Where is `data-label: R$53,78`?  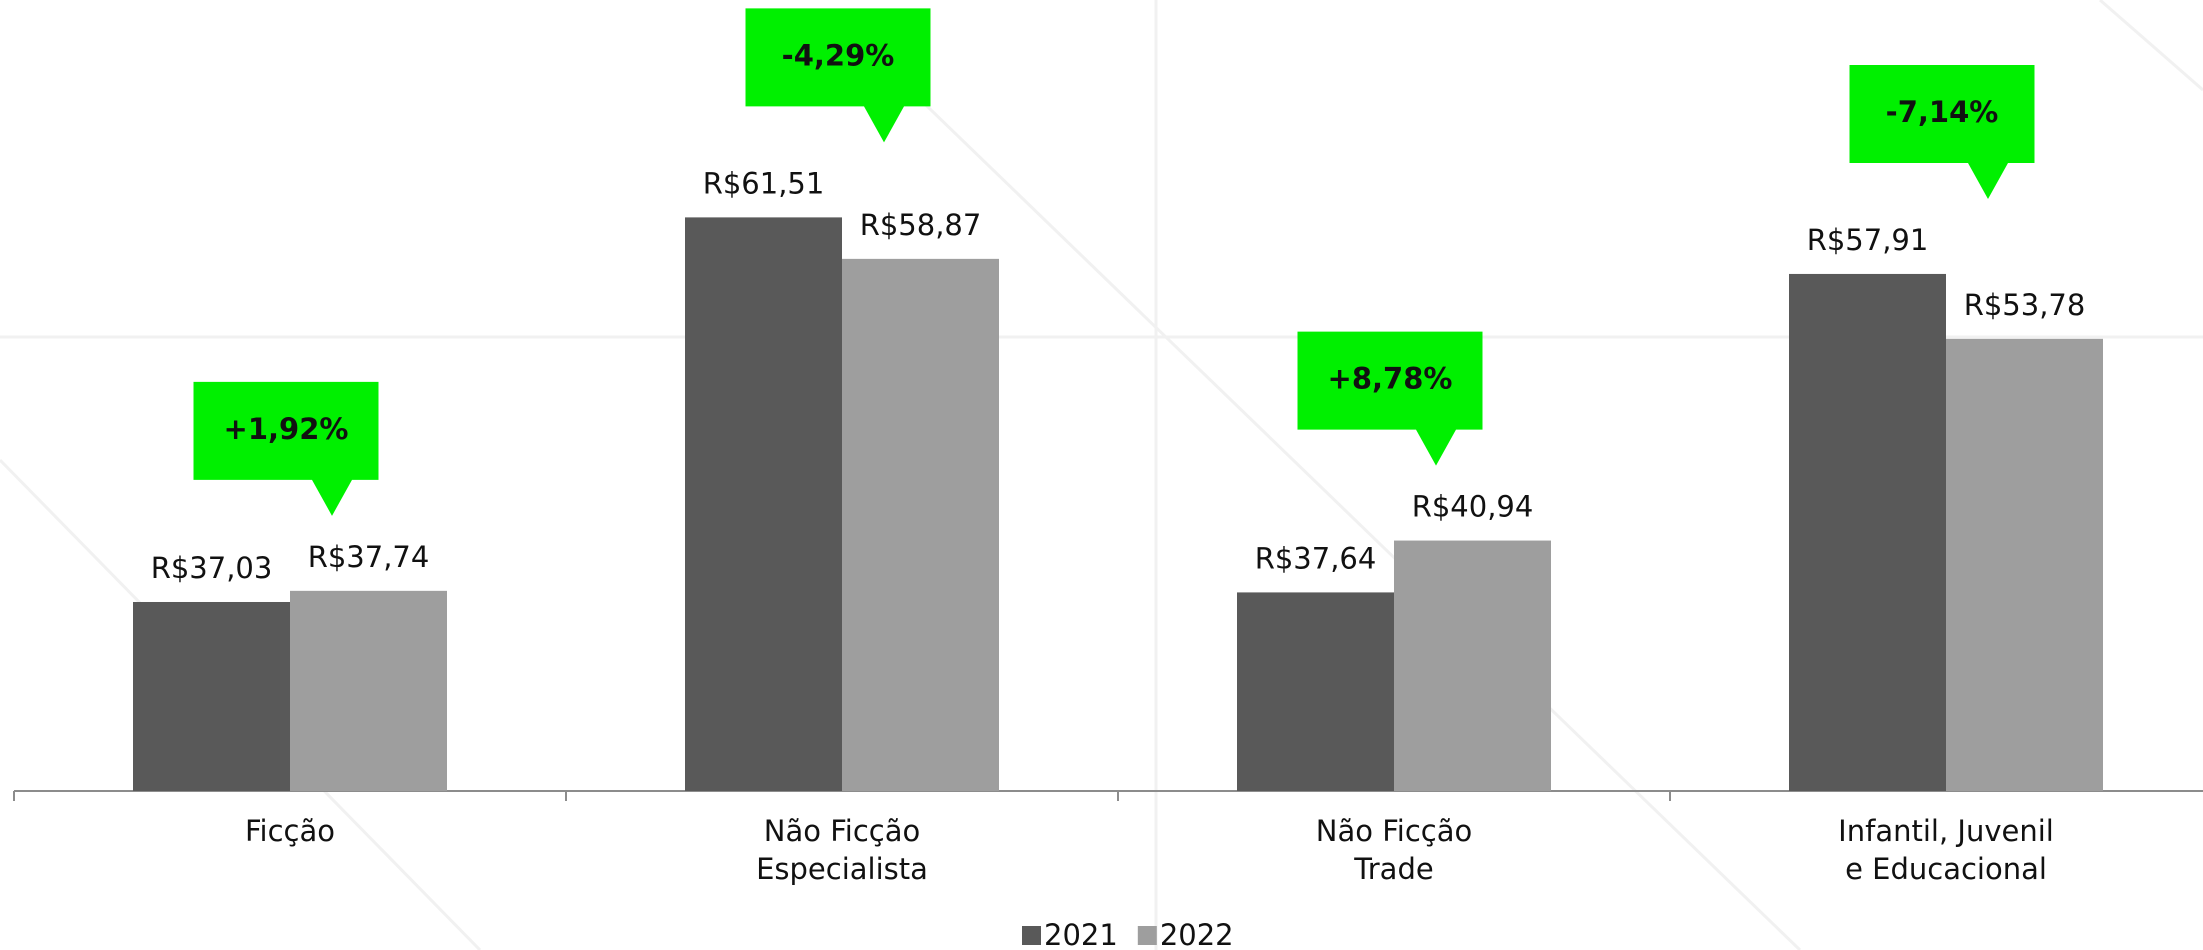 data-label: R$53,78 is located at coordinates (2025, 305).